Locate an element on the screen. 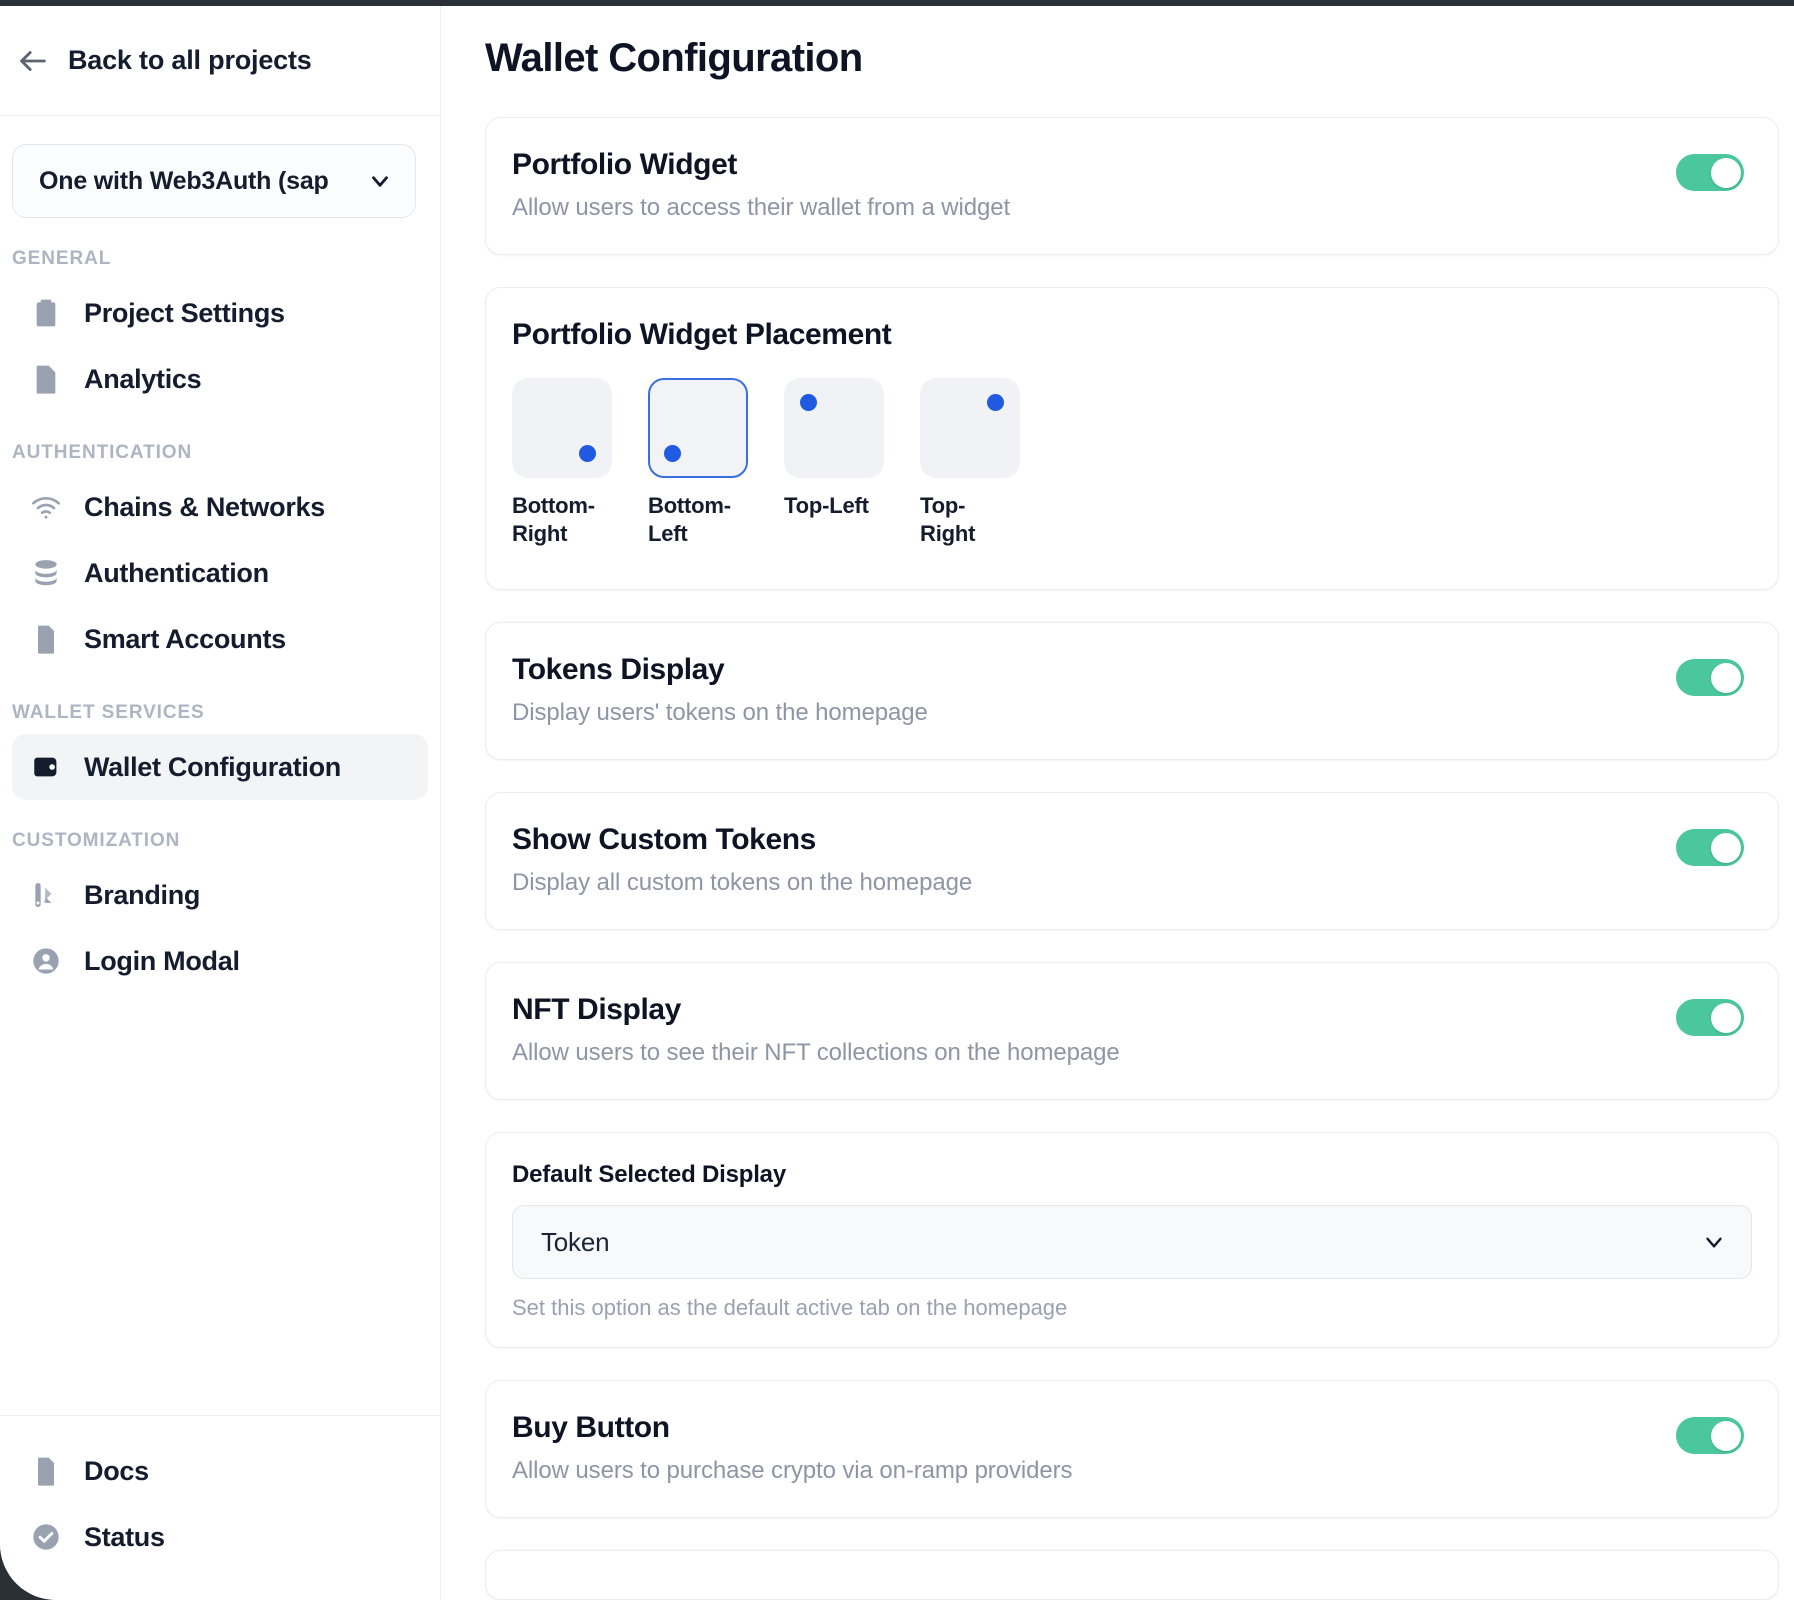 The image size is (1794, 1600). project-selector-value: One with Web3Auth (sap is located at coordinates (184, 180).